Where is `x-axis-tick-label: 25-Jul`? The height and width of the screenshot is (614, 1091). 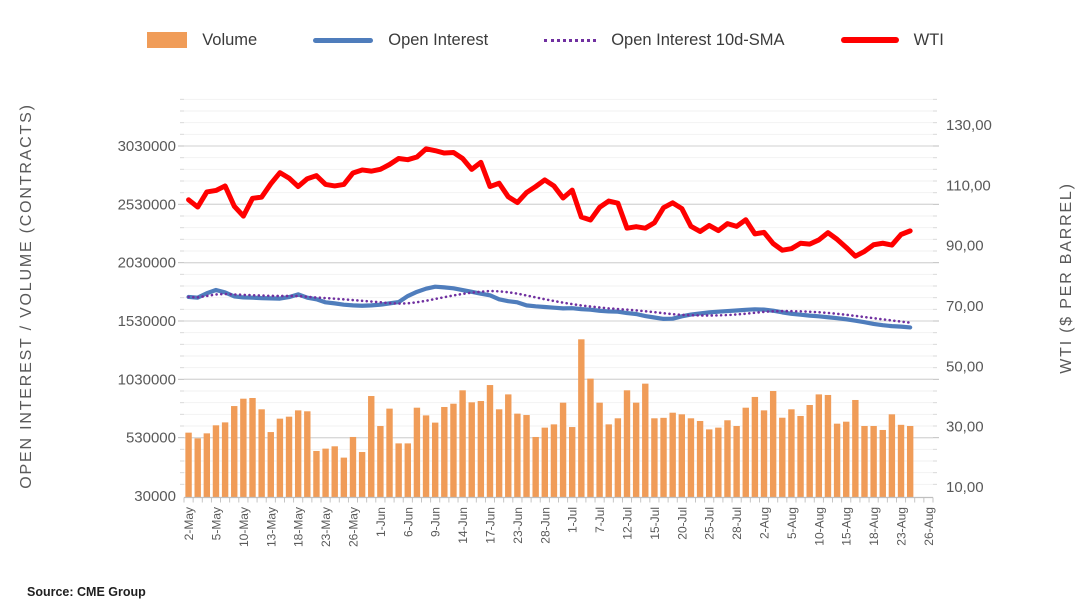 x-axis-tick-label: 25-Jul is located at coordinates (710, 523).